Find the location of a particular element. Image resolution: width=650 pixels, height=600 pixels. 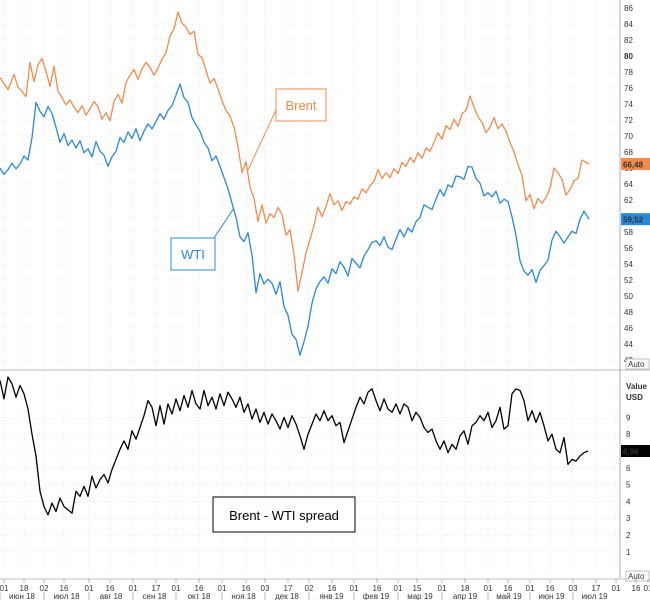

x-month-label: мар 19 is located at coordinates (420, 596).